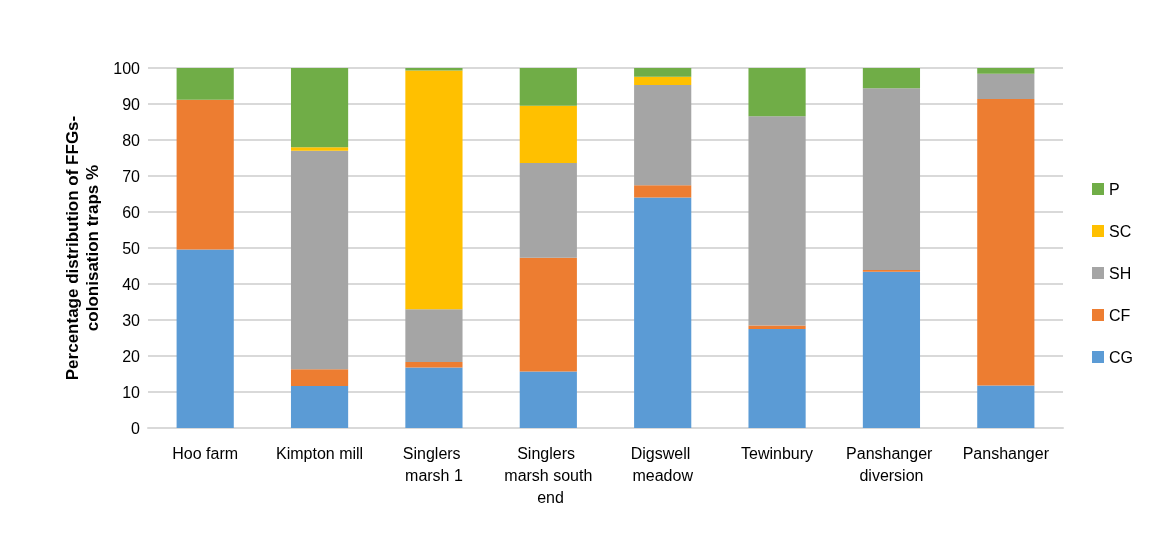  What do you see at coordinates (131, 356) in the screenshot?
I see `y-tick-label: 20` at bounding box center [131, 356].